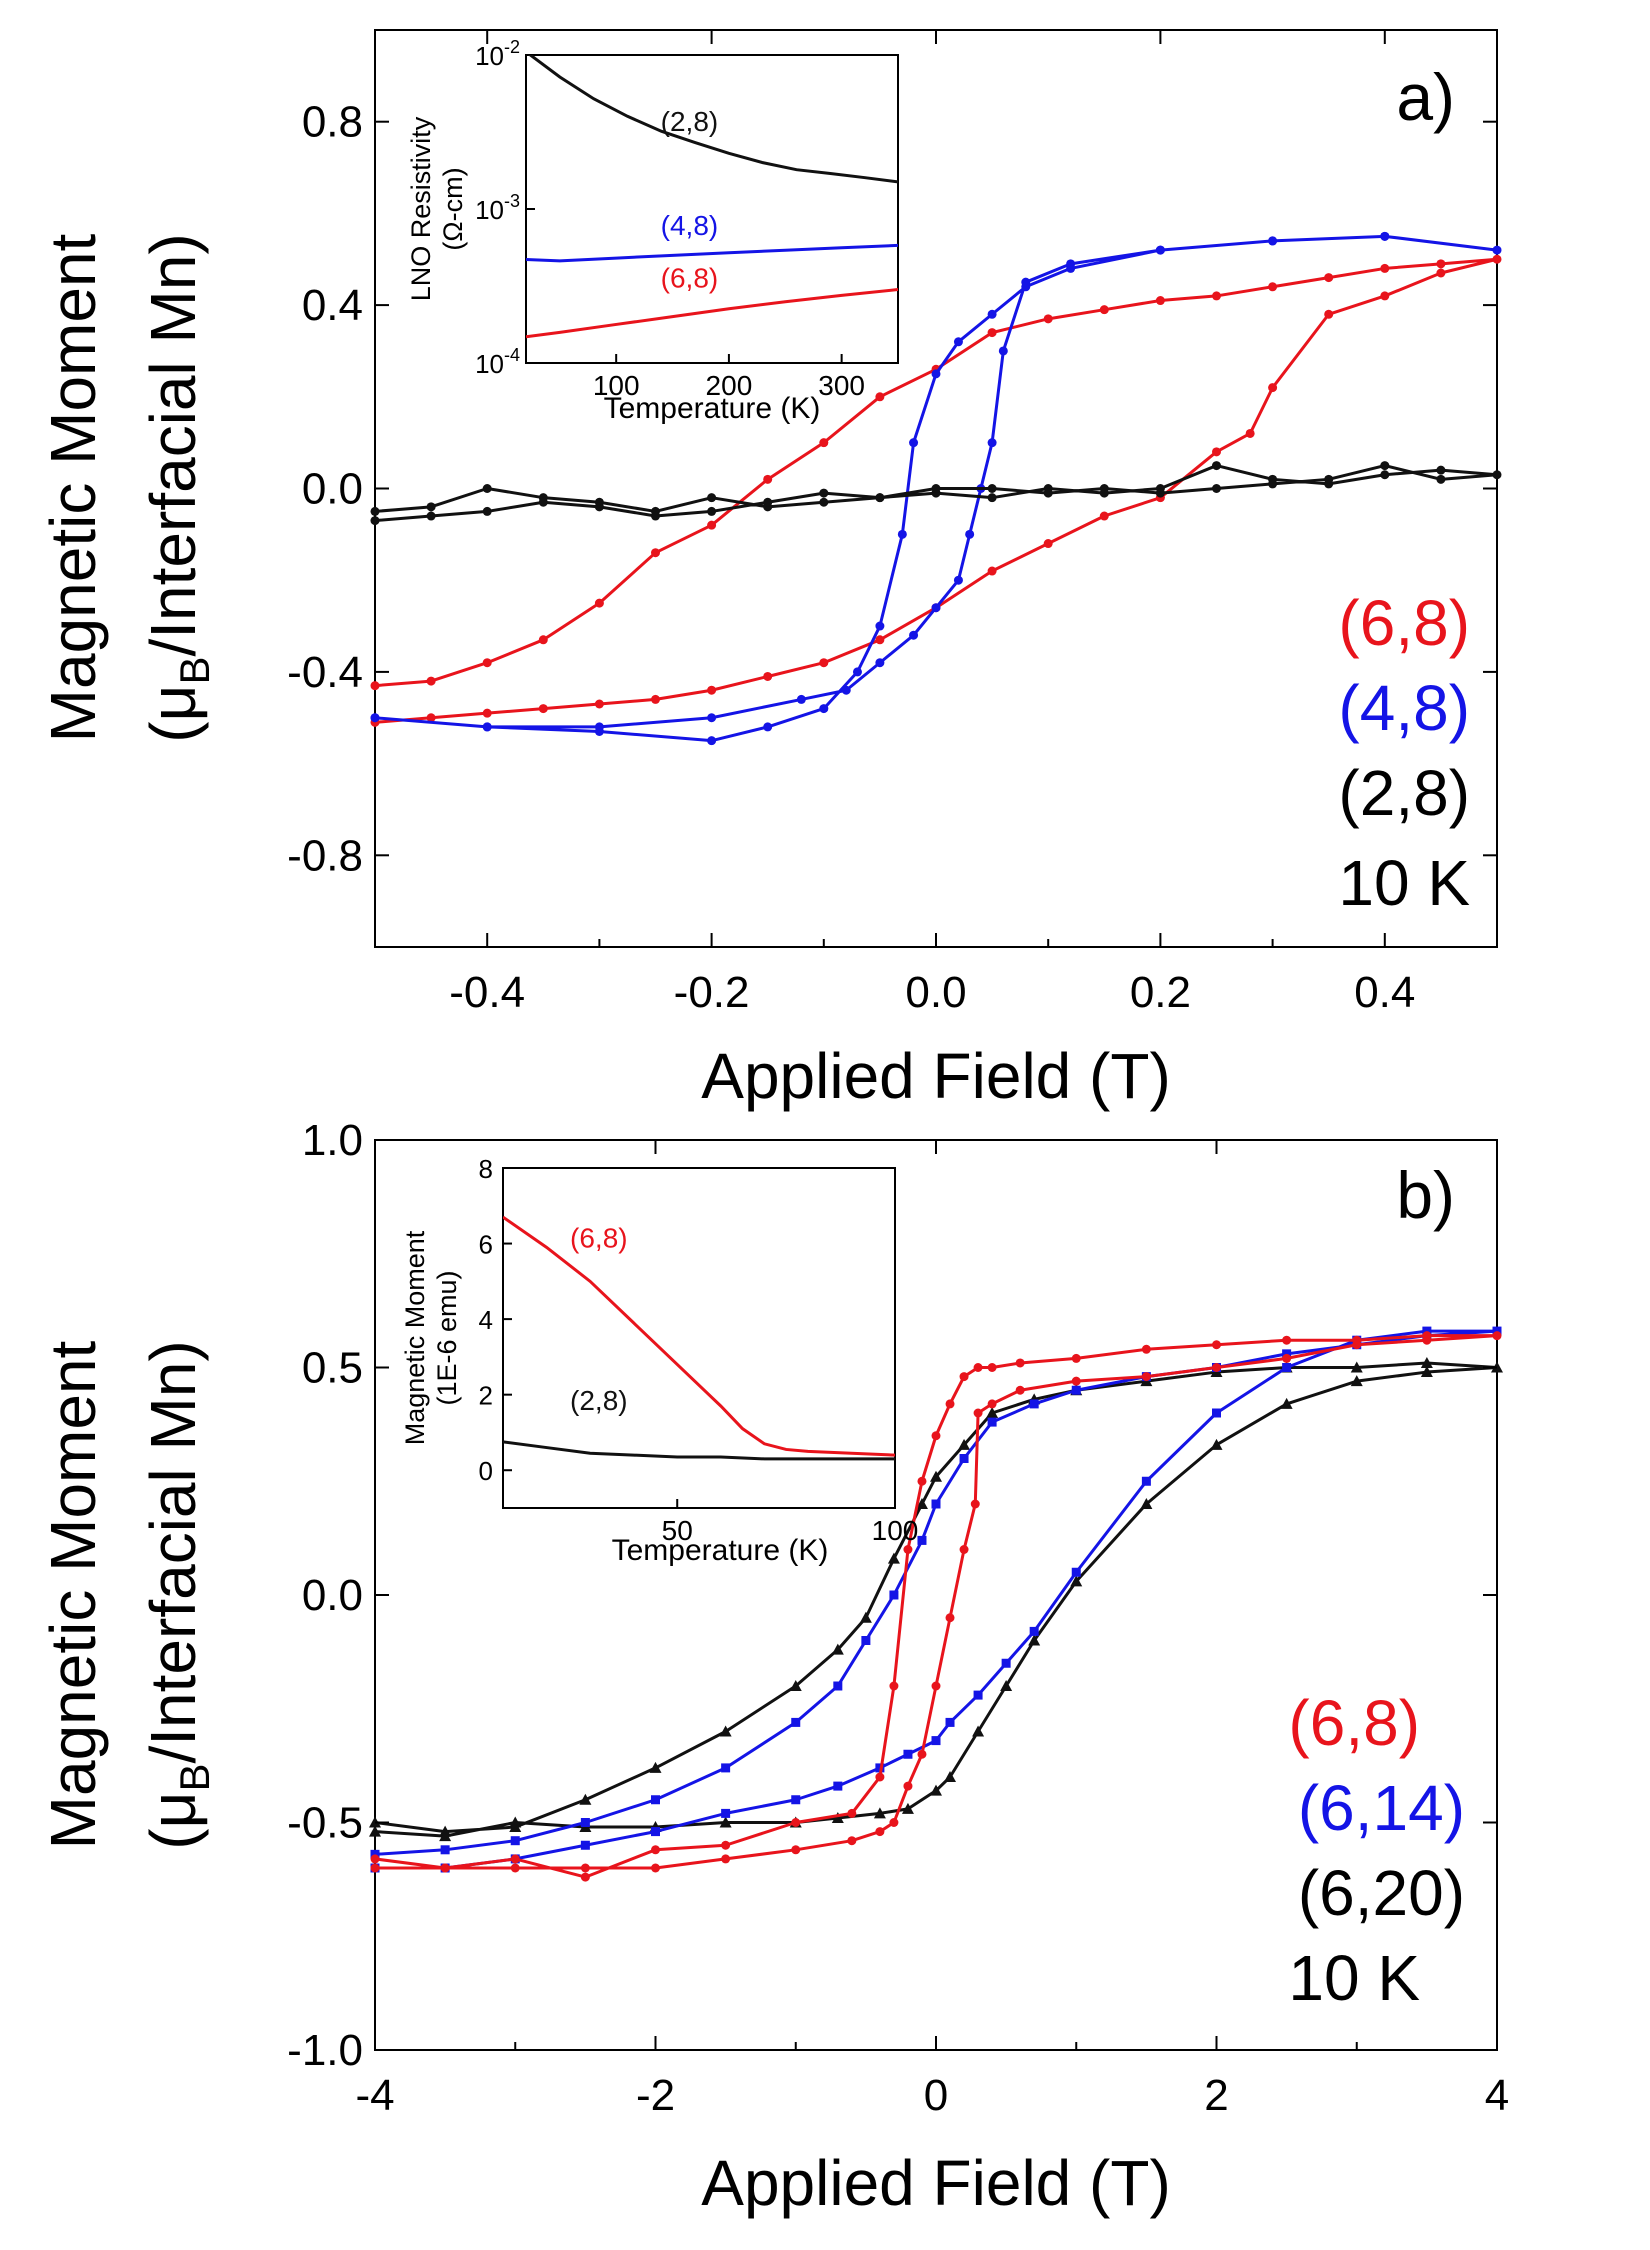 The width and height of the screenshot is (1650, 2250). Describe the element at coordinates (1384, 992) in the screenshot. I see `panel-a-xtick-label-0-4: 0.4` at that location.